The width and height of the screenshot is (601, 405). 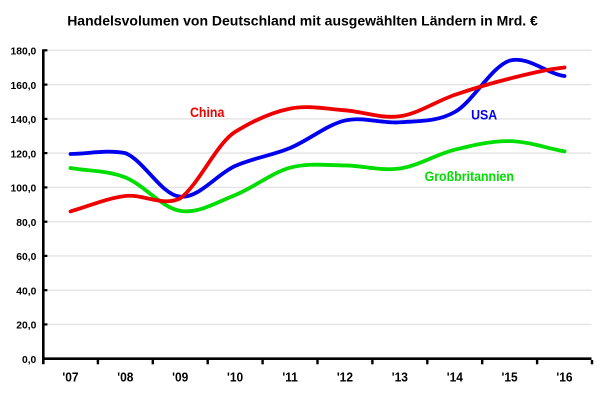 I want to click on svg-text: '07, so click(x=70, y=377).